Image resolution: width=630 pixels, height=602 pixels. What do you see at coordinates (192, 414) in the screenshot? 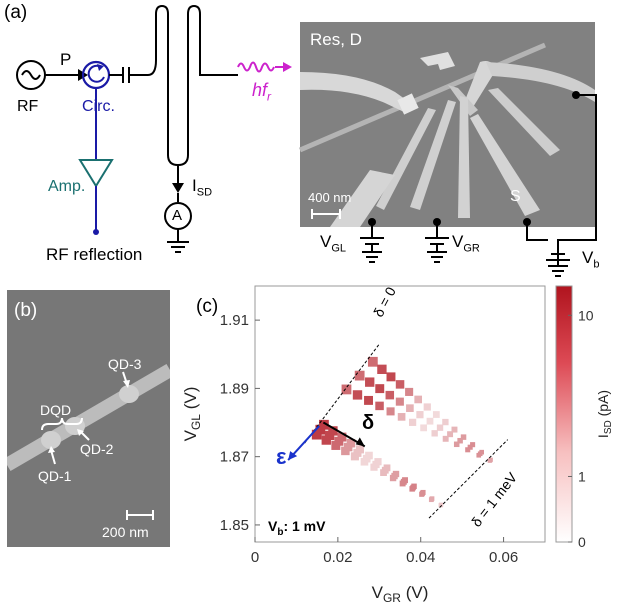
I see `y-axis-label: VGL (V)` at bounding box center [192, 414].